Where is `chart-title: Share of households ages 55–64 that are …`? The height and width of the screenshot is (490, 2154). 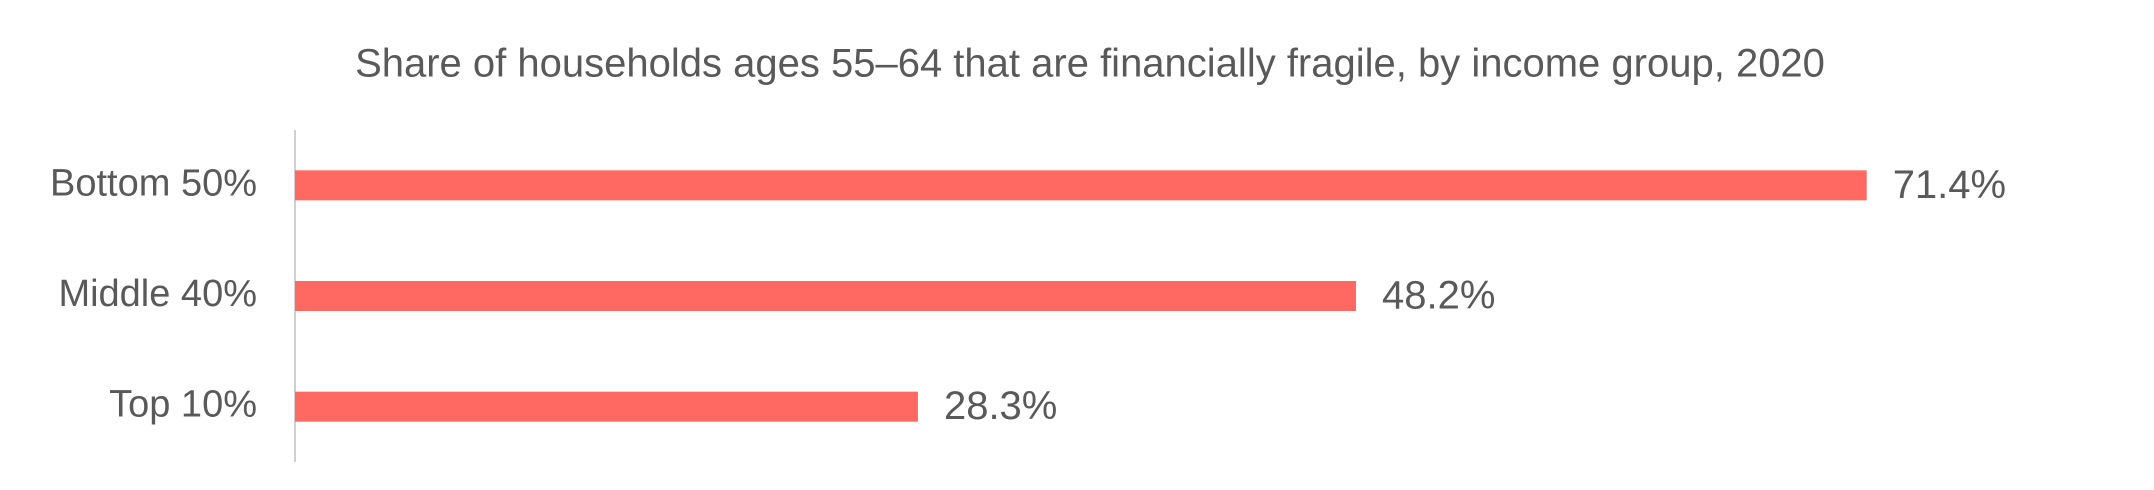 chart-title: Share of households ages 55–64 that are … is located at coordinates (1090, 64).